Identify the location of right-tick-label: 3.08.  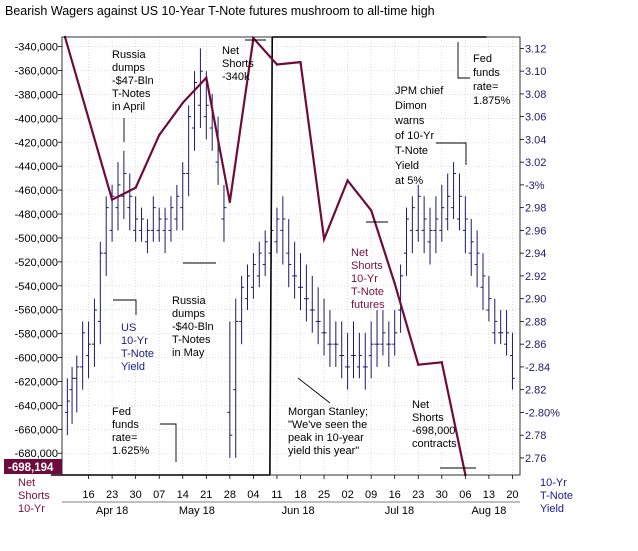
(535, 95).